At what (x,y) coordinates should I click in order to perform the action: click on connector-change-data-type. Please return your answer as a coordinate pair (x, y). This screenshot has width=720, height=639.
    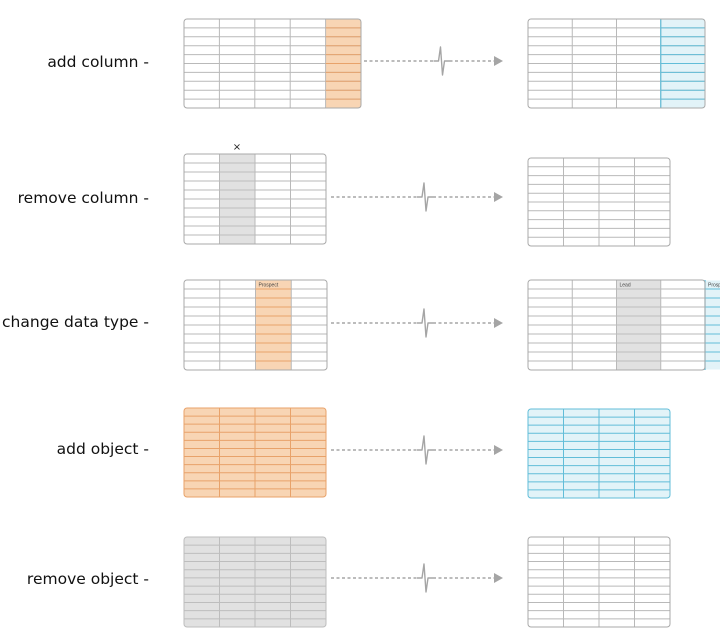
    Looking at the image, I should click on (417, 323).